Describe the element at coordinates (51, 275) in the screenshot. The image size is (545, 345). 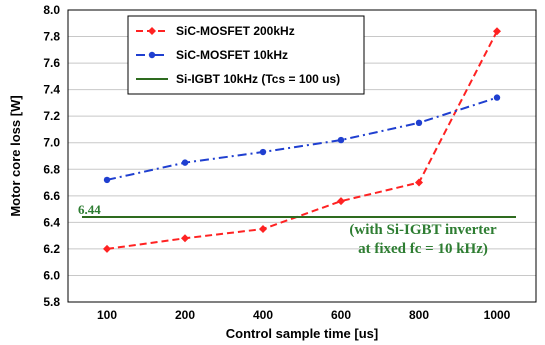
I see `y-tick-label: 6.0` at that location.